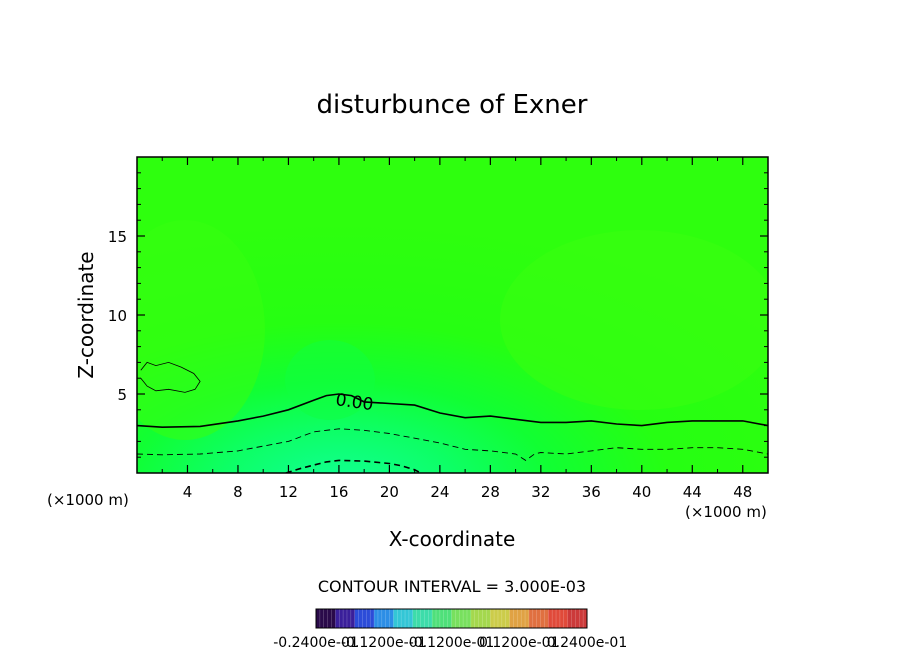  Describe the element at coordinates (692, 492) in the screenshot. I see `x-tick-label: 44` at that location.